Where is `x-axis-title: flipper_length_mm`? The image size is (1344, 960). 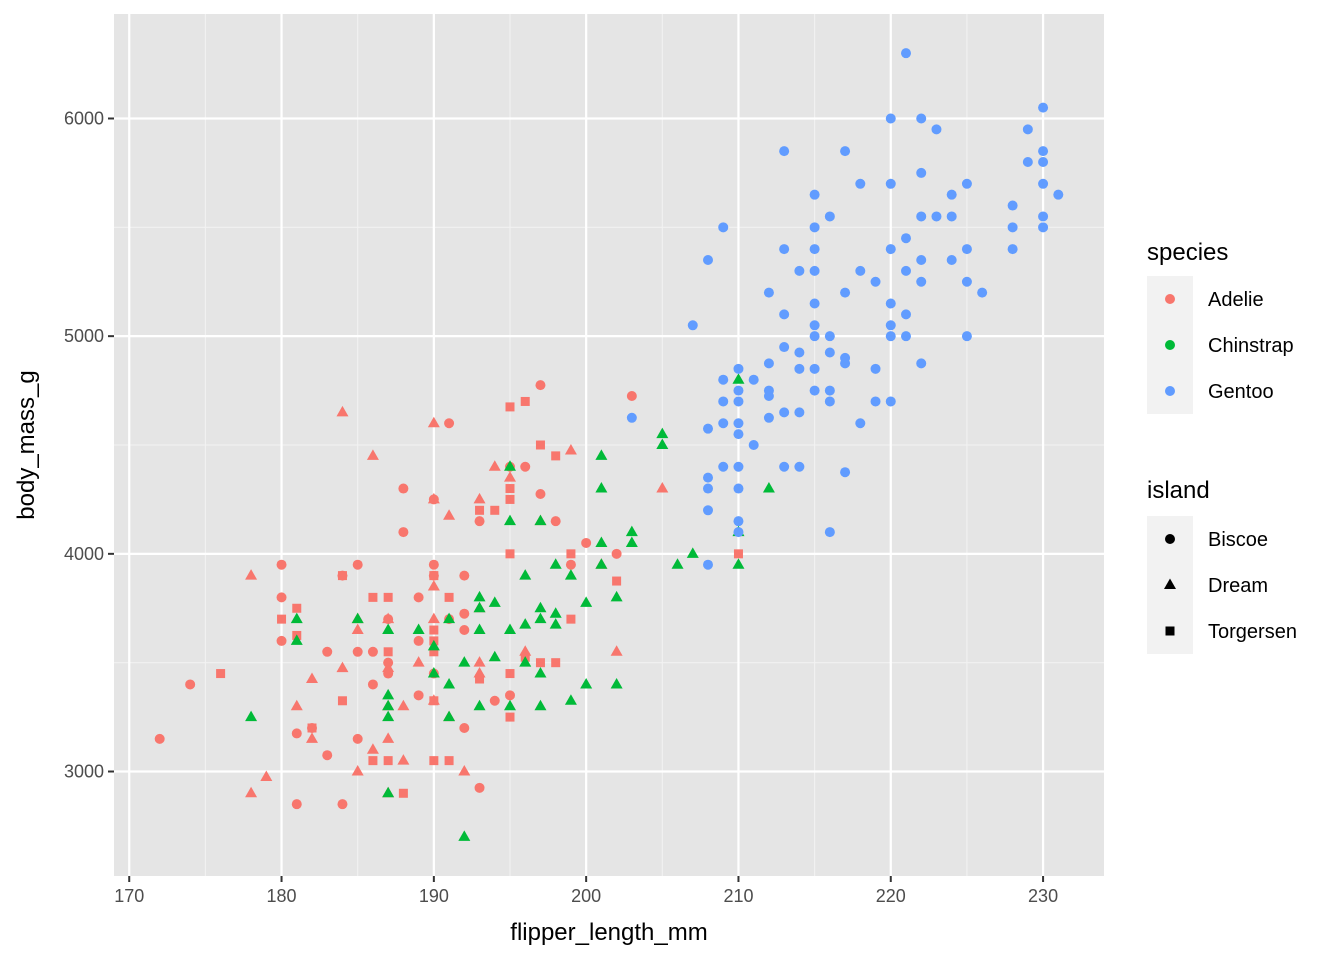
x-axis-title: flipper_length_mm is located at coordinates (608, 932).